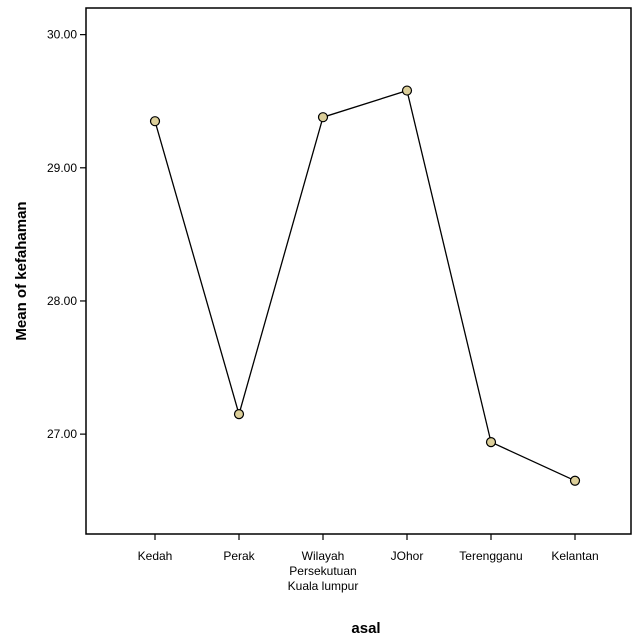 The height and width of the screenshot is (637, 634). I want to click on x-tick-label: Kedah, so click(155, 556).